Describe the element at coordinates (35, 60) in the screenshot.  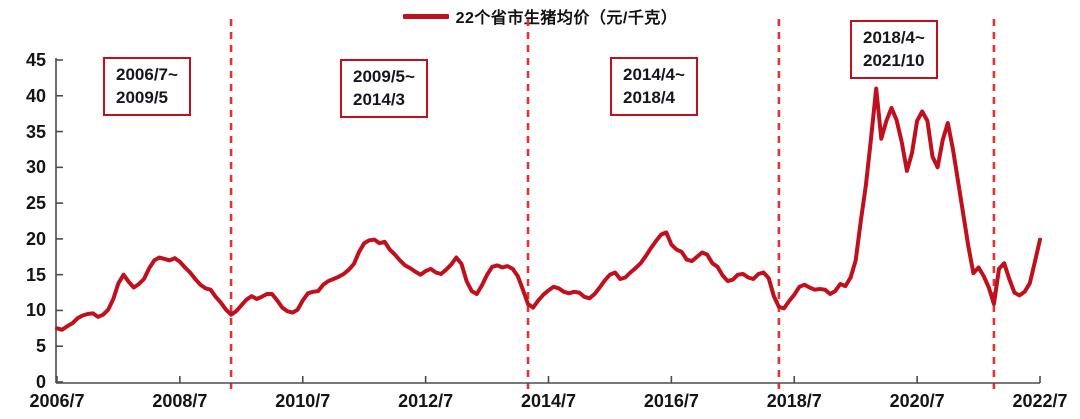
I see `y-axis-label: 45` at that location.